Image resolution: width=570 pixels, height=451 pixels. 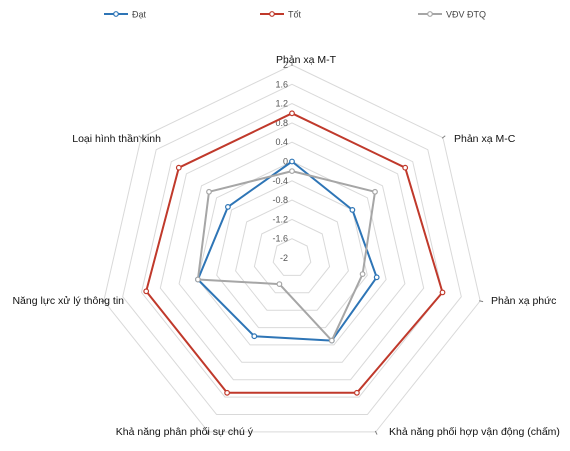 What do you see at coordinates (281, 123) in the screenshot?
I see `tick-label: 0.8` at bounding box center [281, 123].